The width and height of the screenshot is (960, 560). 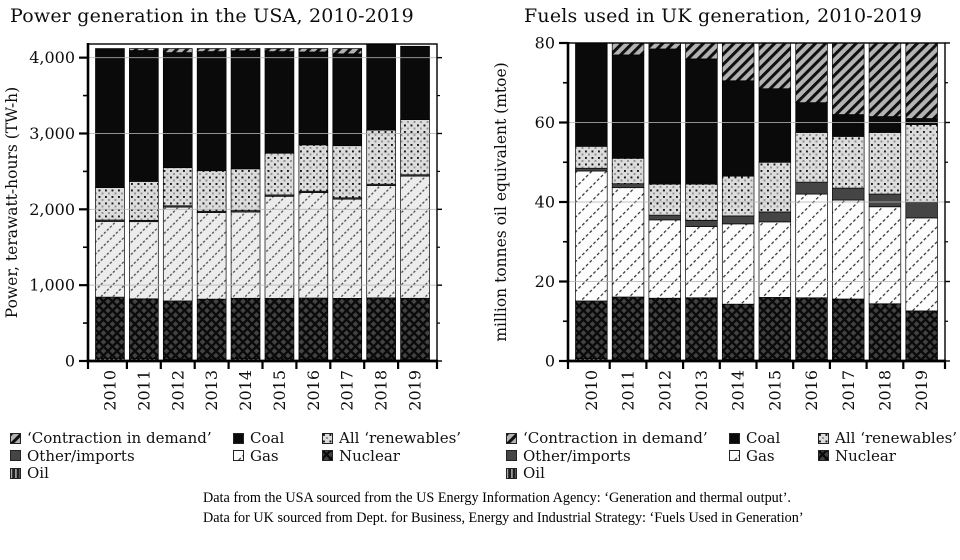 I want to click on bar-2017-contraction, so click(x=347, y=51).